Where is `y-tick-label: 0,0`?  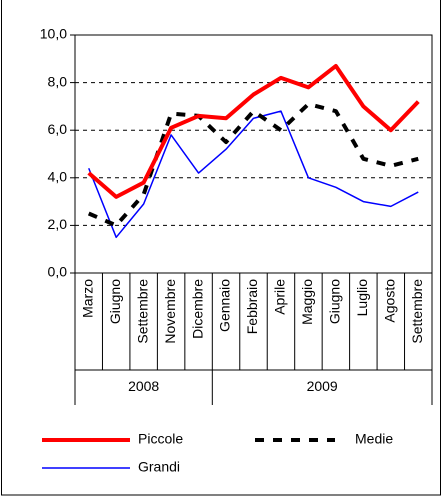
y-tick-label: 0,0 is located at coordinates (58, 272).